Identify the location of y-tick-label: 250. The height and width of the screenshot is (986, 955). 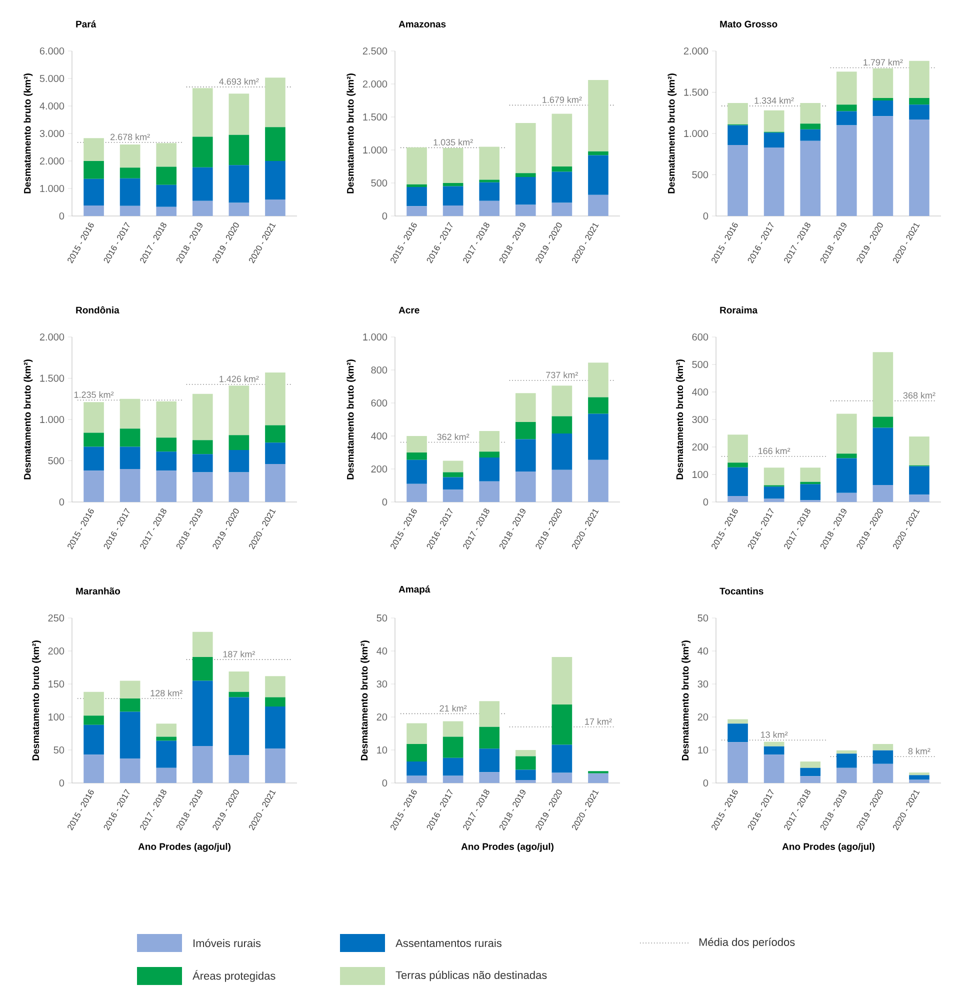
(56, 618).